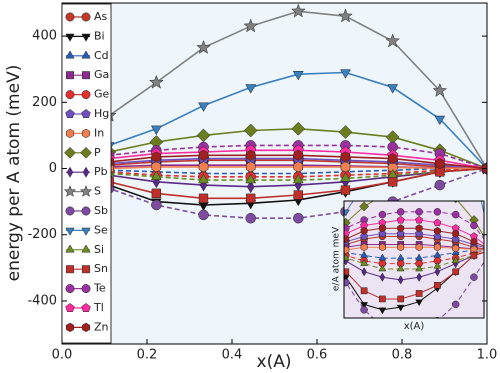 The height and width of the screenshot is (373, 500). What do you see at coordinates (101, 171) in the screenshot?
I see `legend-label: Pb` at bounding box center [101, 171].